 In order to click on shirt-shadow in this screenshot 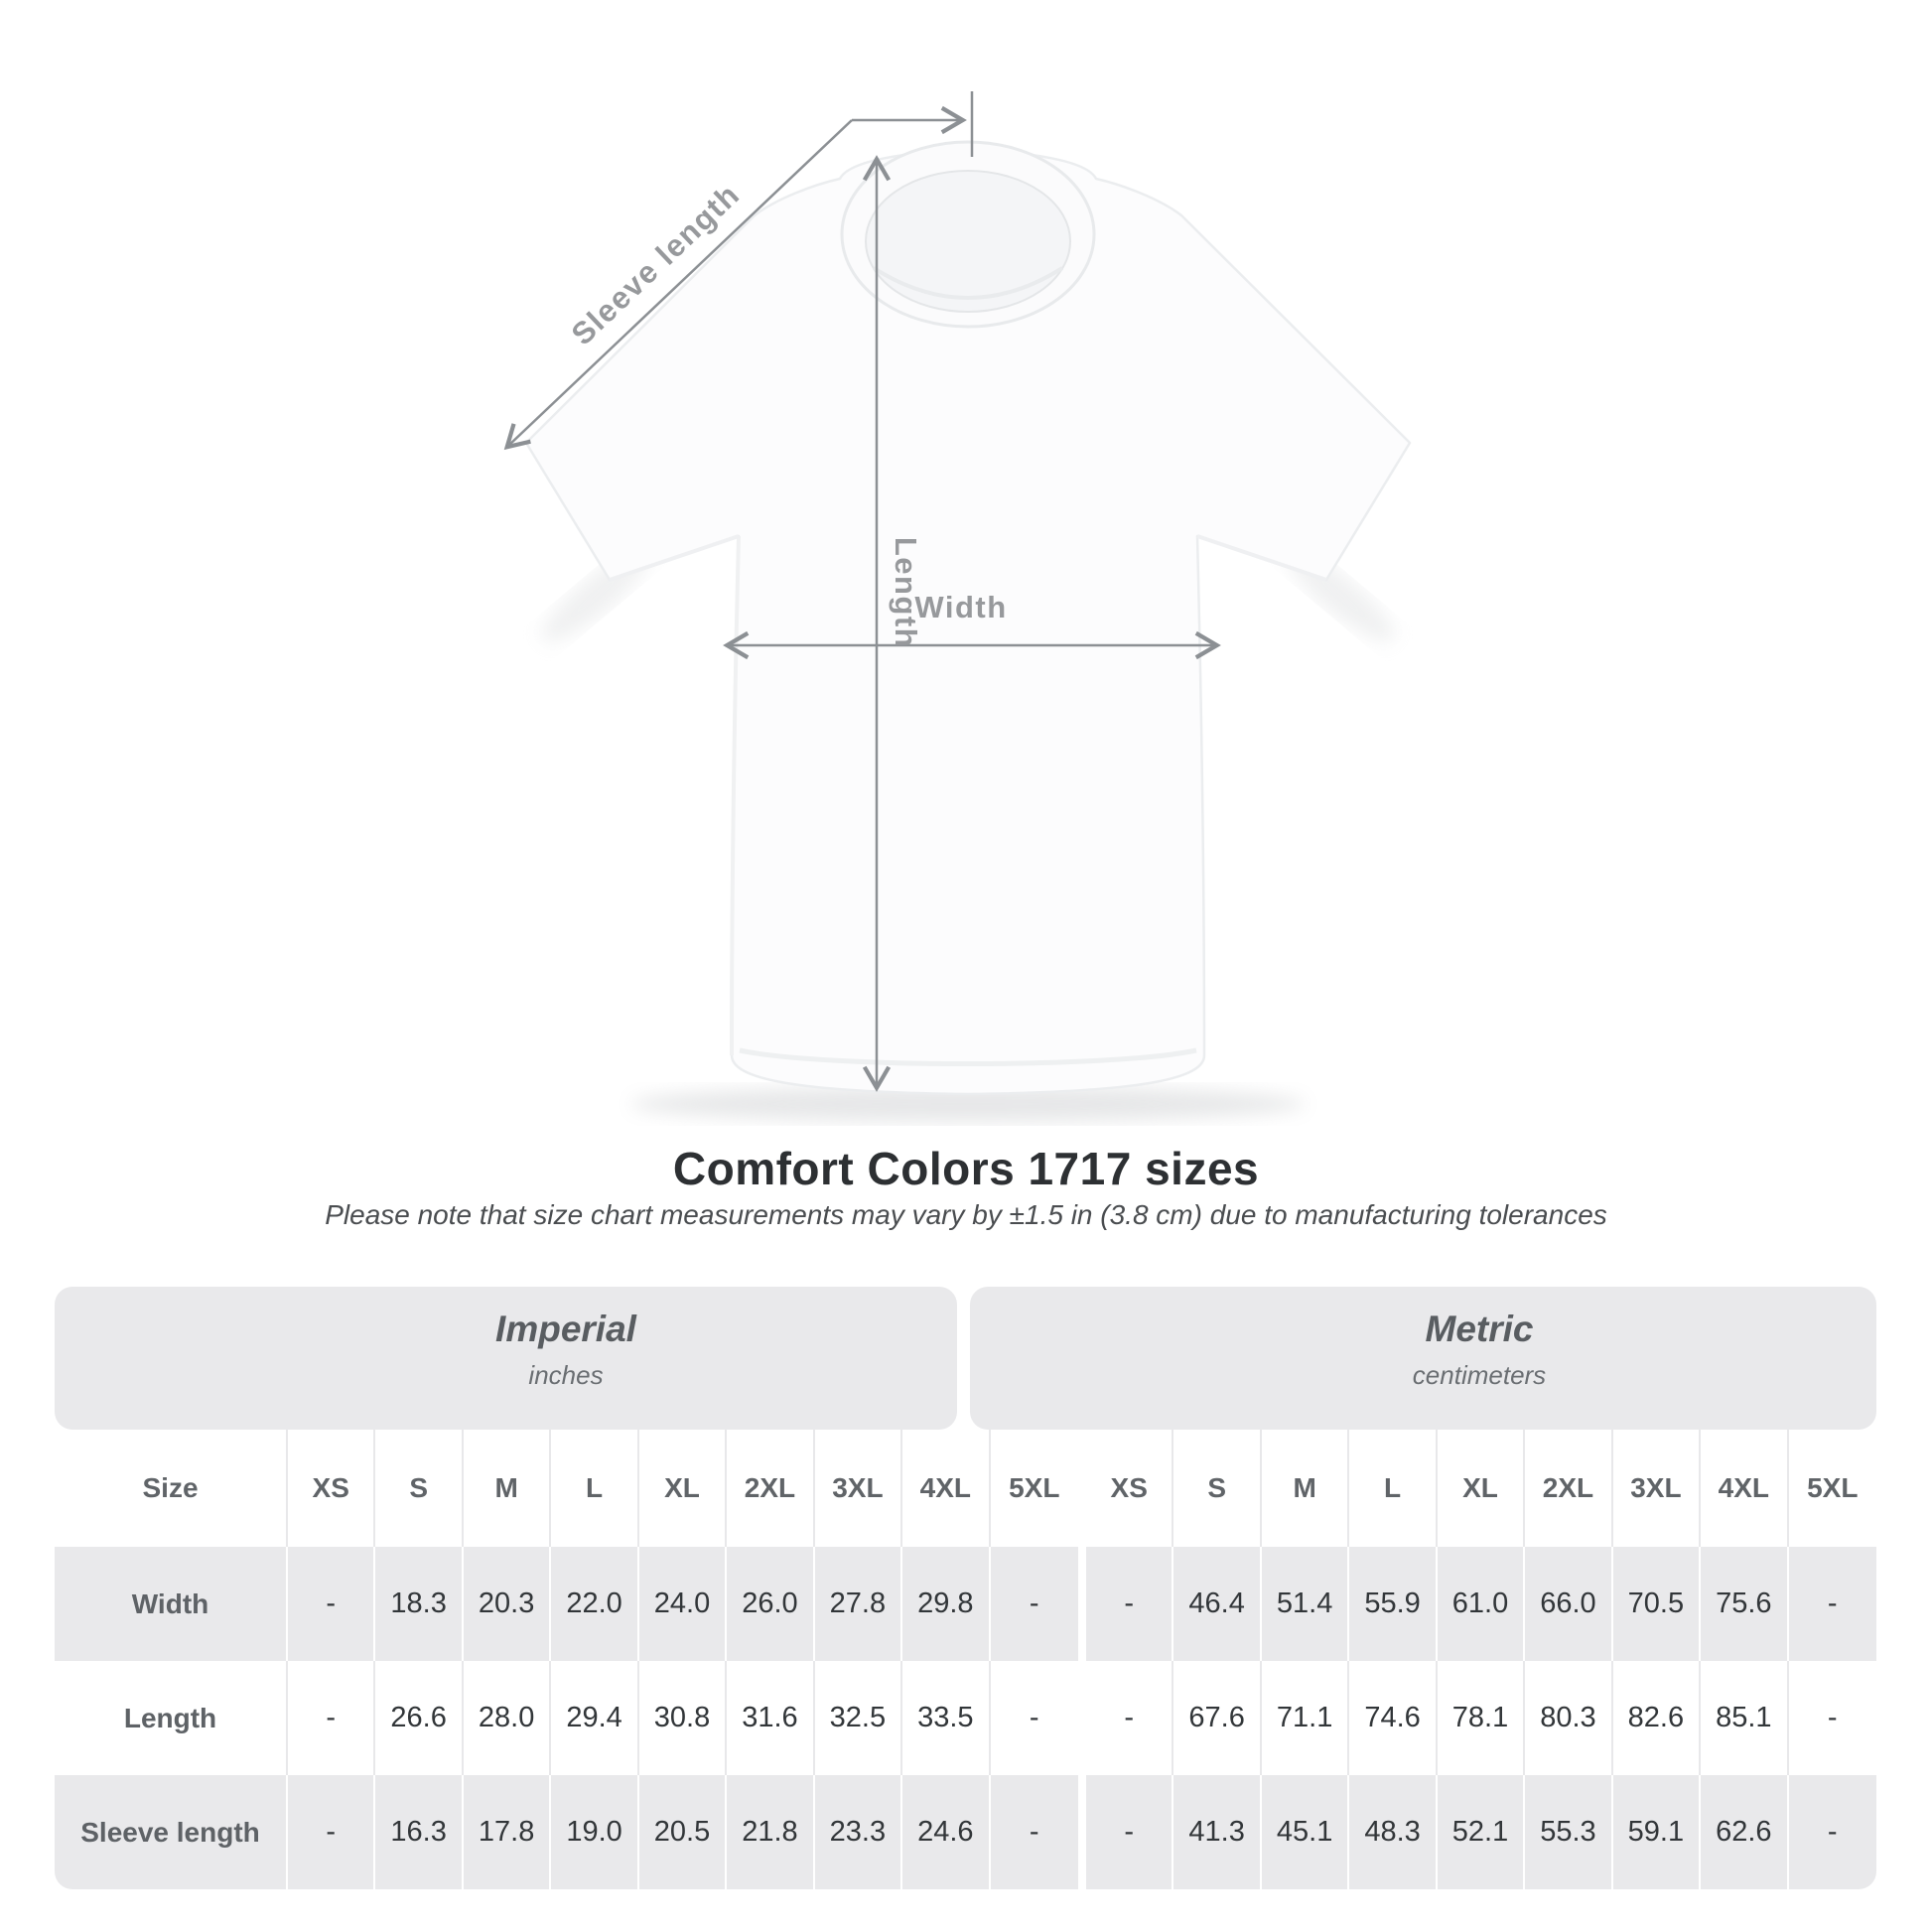, I will do `click(968, 1104)`.